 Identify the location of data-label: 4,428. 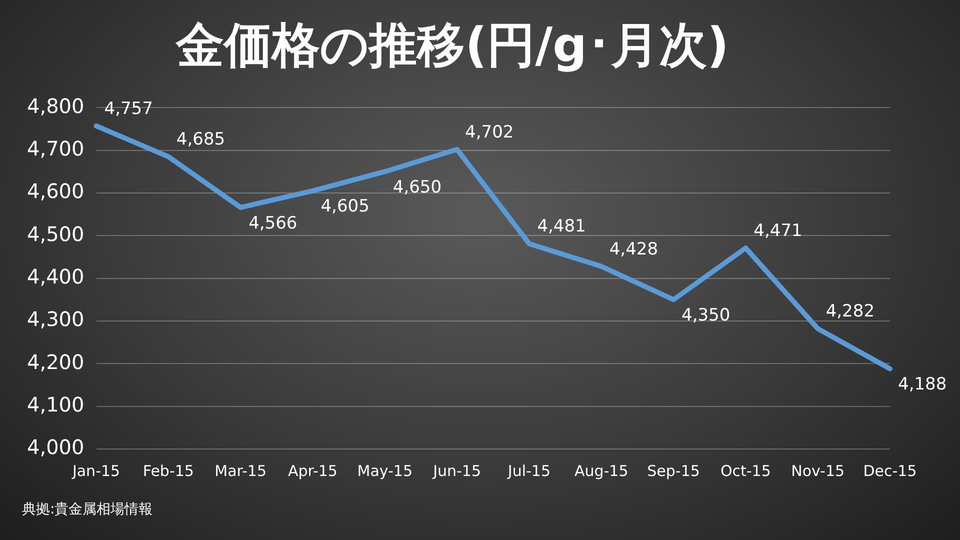
(633, 249).